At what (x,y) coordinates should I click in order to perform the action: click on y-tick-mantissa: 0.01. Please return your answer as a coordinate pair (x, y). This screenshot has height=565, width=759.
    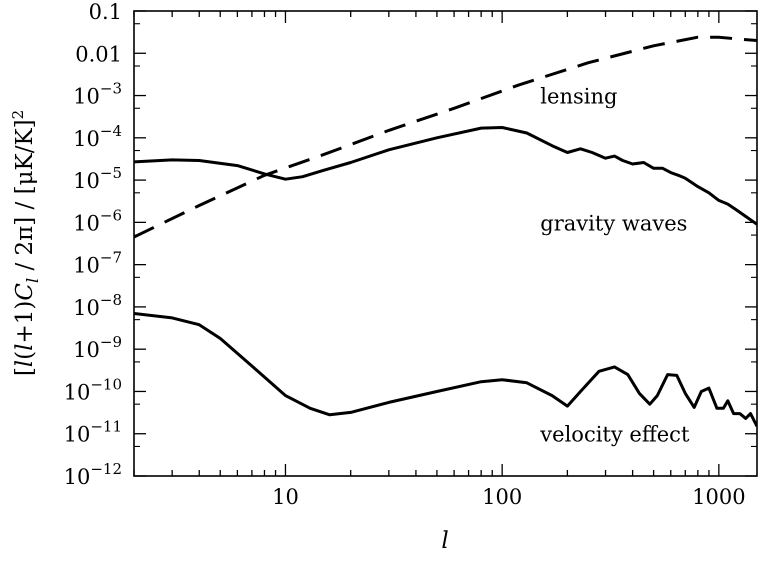
    Looking at the image, I should click on (98, 54).